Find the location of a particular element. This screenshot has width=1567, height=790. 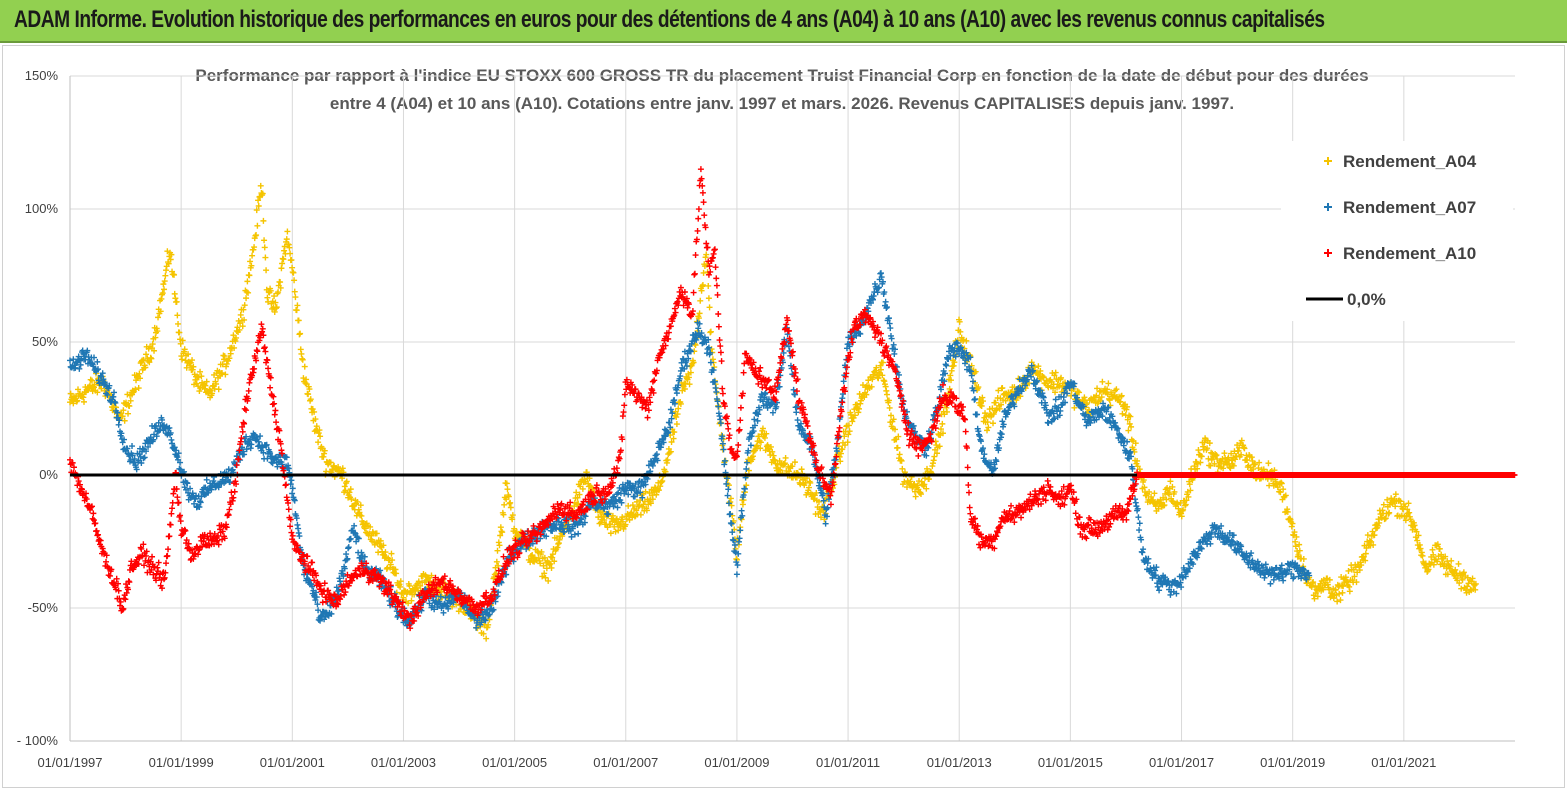

x-tick-label-6: 01/01/2009 is located at coordinates (736, 762).